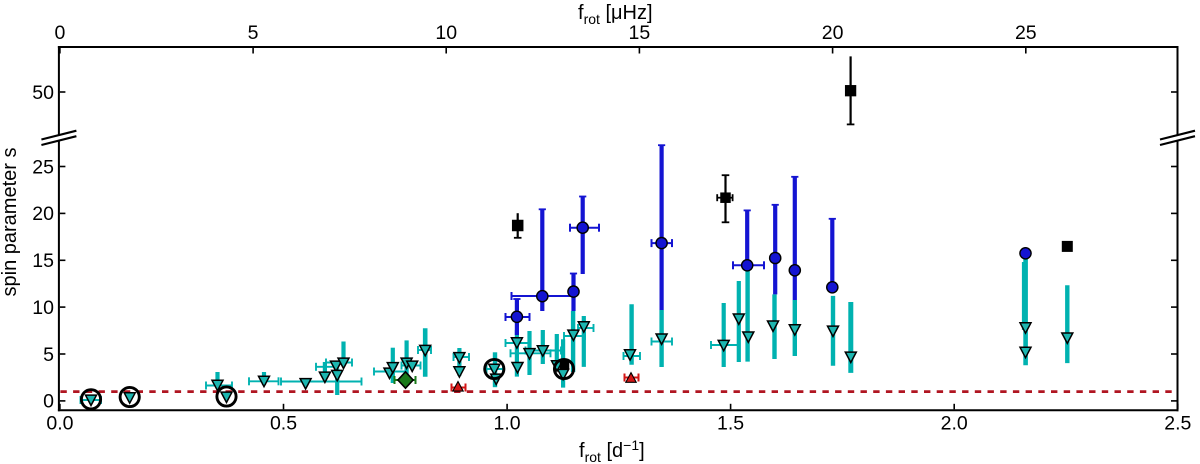  Describe the element at coordinates (1177, 424) in the screenshot. I see `svg-text: 2.5` at that location.